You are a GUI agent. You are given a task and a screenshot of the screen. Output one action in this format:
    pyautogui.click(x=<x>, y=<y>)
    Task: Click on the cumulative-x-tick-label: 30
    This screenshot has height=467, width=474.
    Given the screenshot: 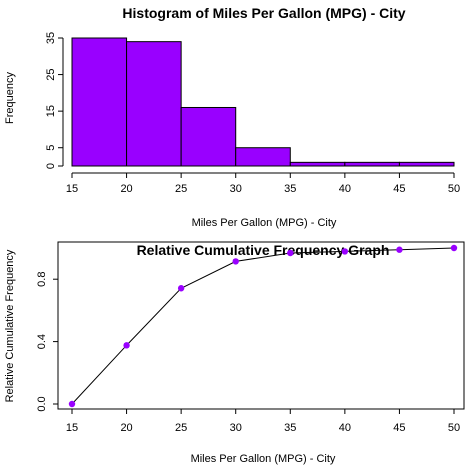 What is the action you would take?
    pyautogui.click(x=236, y=428)
    